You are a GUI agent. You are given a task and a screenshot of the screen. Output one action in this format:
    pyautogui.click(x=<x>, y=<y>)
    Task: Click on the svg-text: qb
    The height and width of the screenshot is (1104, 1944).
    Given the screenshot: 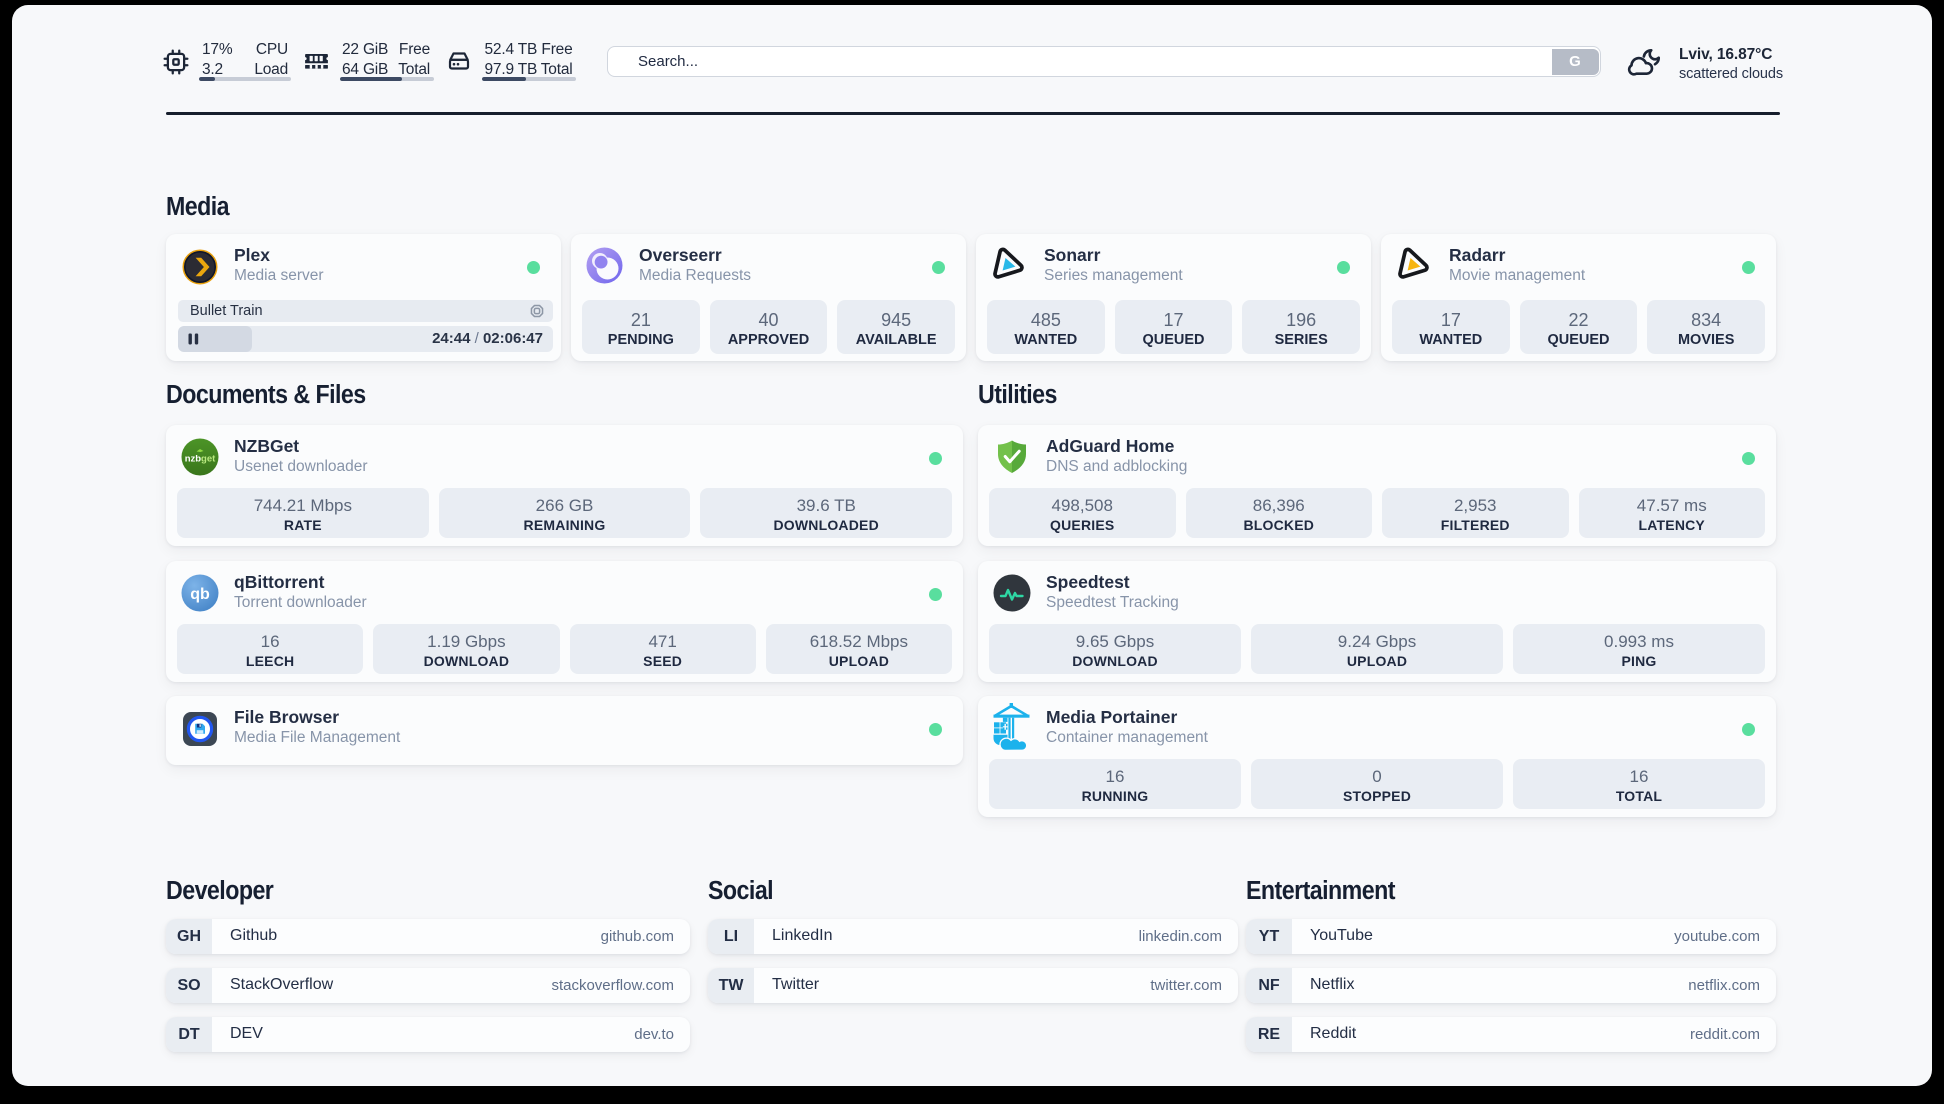 What is the action you would take?
    pyautogui.click(x=200, y=594)
    